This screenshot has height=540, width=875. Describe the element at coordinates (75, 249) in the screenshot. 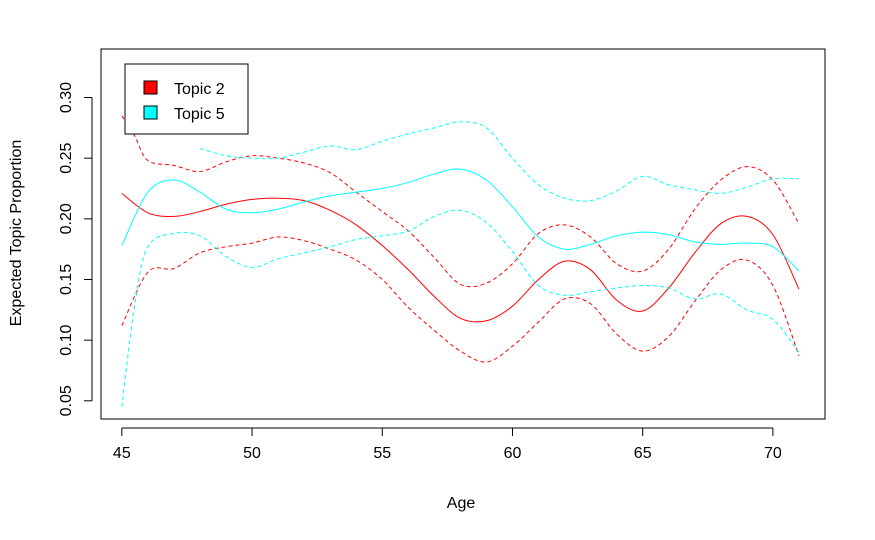

I see `y-axis: 0.05 0.10 0.15 0.20 0.25 0.30` at that location.